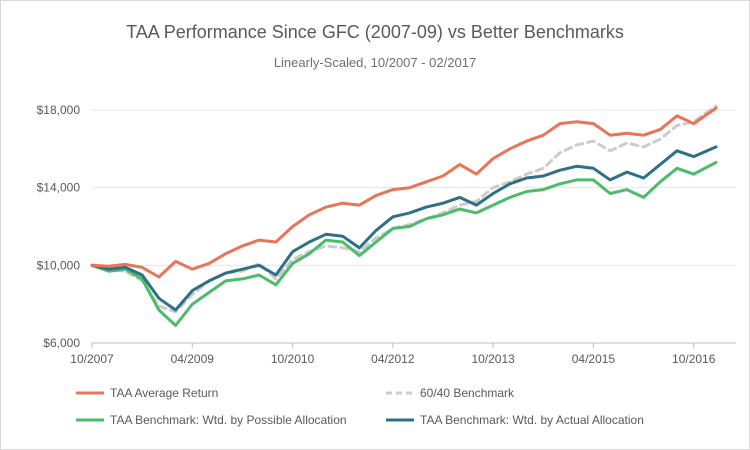  What do you see at coordinates (393, 359) in the screenshot?
I see `x-tick-label: 04/2012` at bounding box center [393, 359].